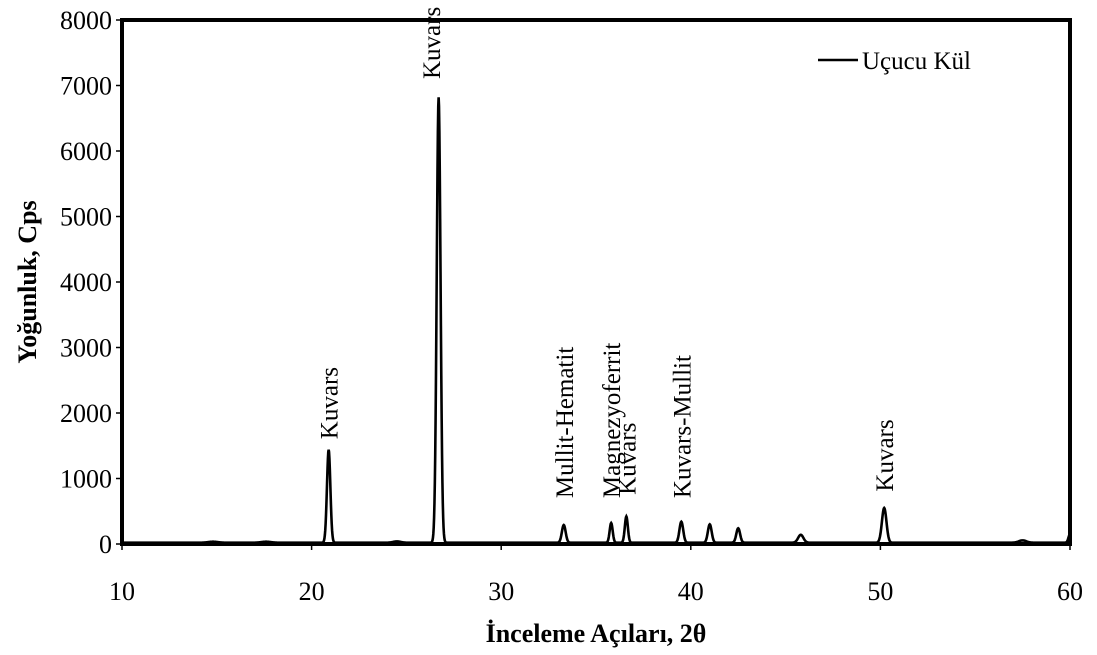 This screenshot has width=1097, height=655. What do you see at coordinates (501, 591) in the screenshot?
I see `x-tick-label: 30` at bounding box center [501, 591].